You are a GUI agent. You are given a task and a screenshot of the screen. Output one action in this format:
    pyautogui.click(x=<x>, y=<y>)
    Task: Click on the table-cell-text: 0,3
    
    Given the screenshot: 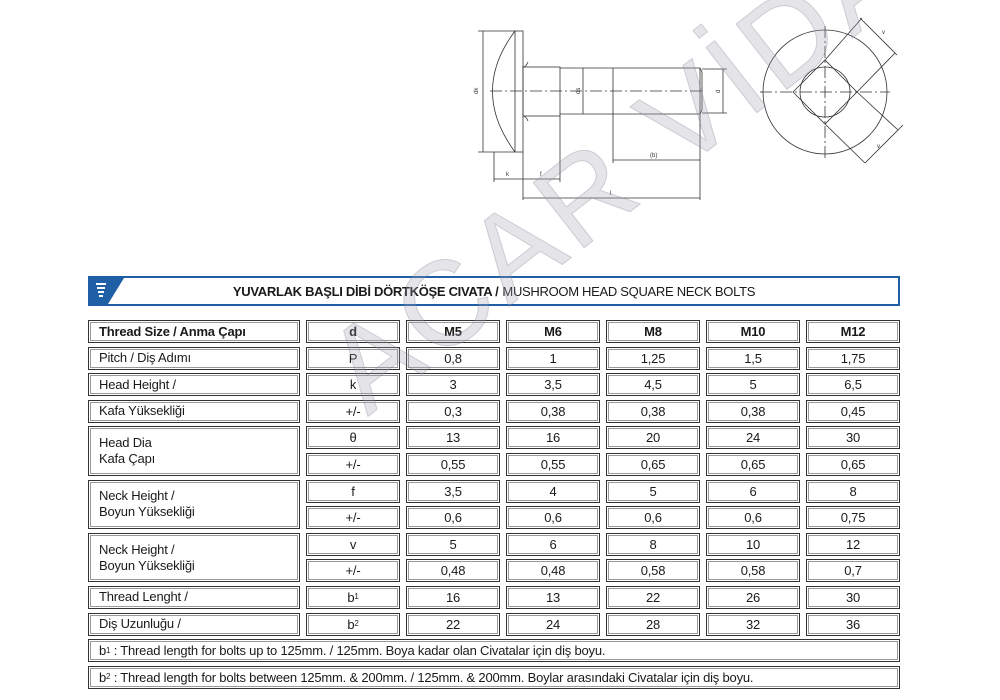 What is the action you would take?
    pyautogui.click(x=453, y=411)
    